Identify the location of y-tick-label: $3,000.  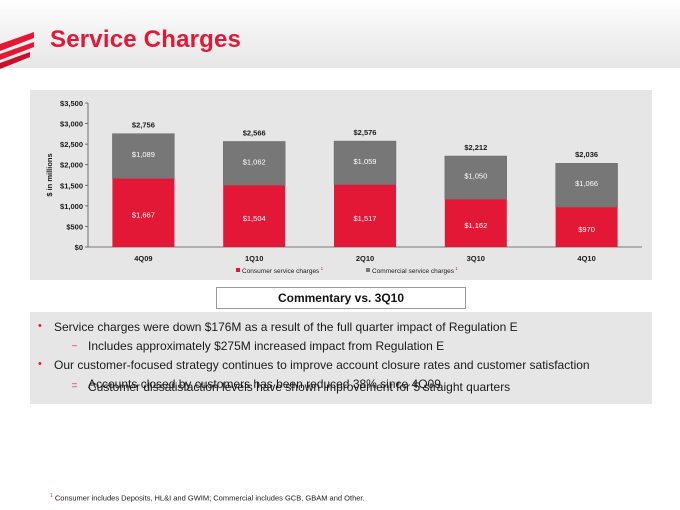
(71, 124).